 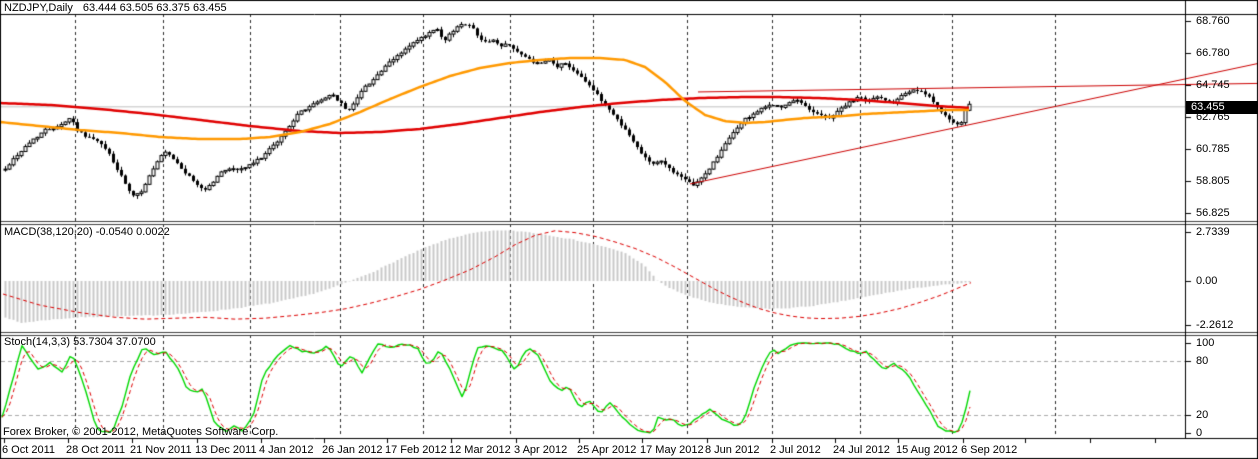 I want to click on date-tick-label: 3 Apr 2012, so click(x=541, y=450).